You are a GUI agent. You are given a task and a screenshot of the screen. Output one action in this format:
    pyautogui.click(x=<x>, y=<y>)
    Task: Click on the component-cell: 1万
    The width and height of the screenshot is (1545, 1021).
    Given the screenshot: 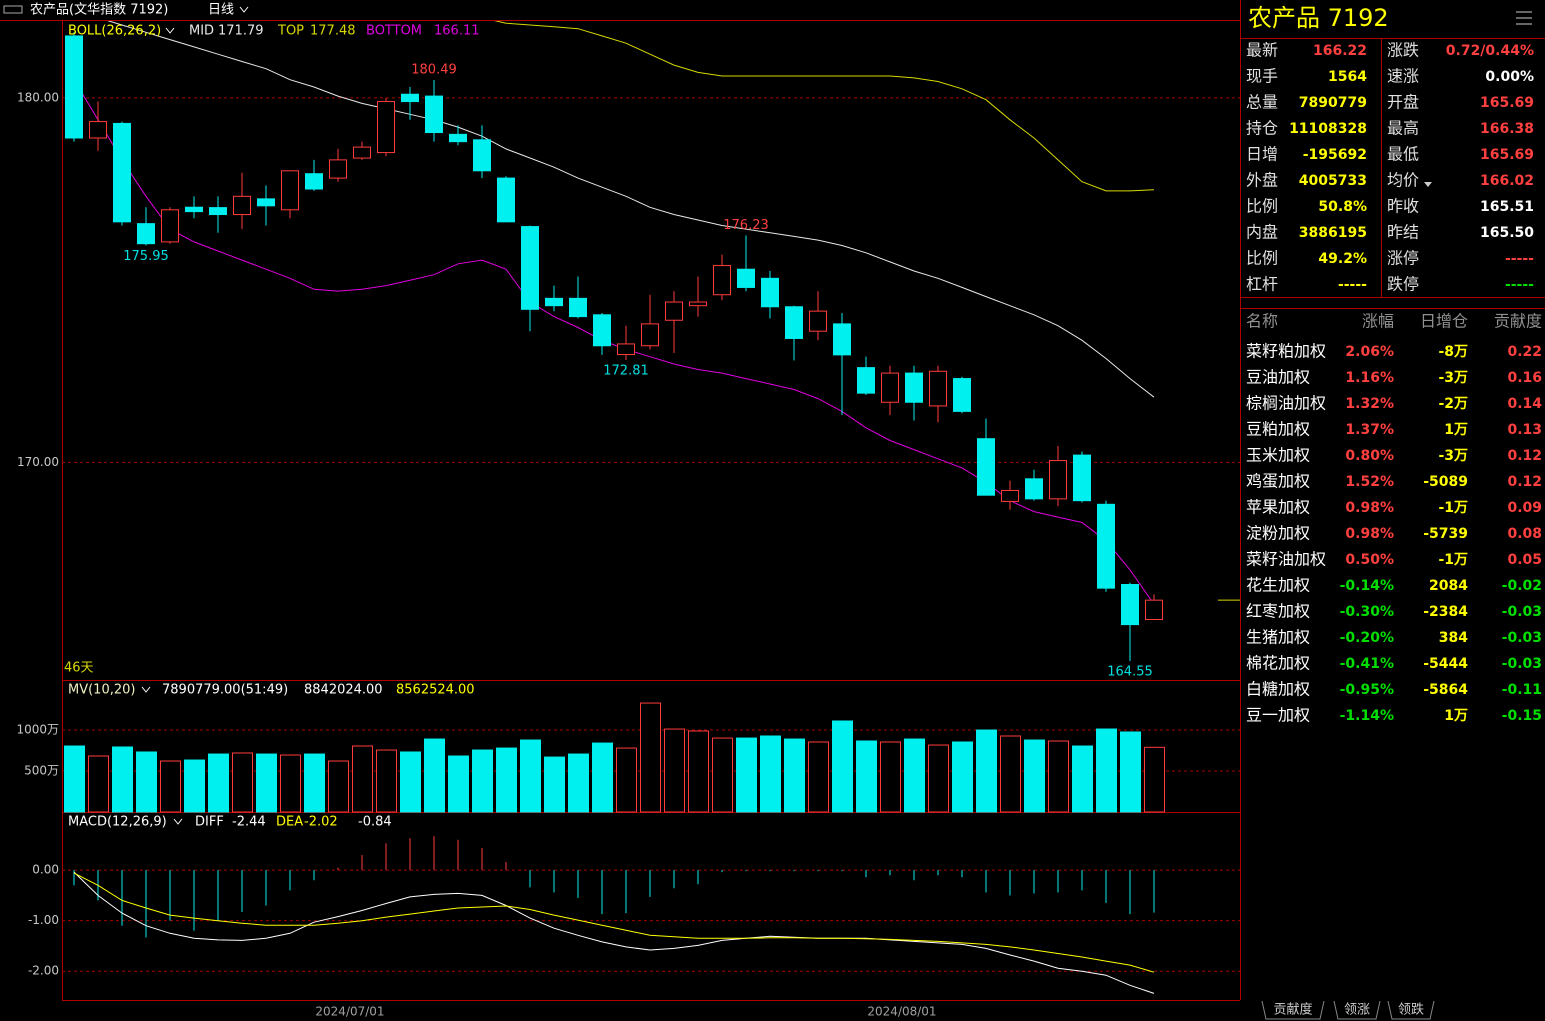 What is the action you would take?
    pyautogui.click(x=1456, y=430)
    